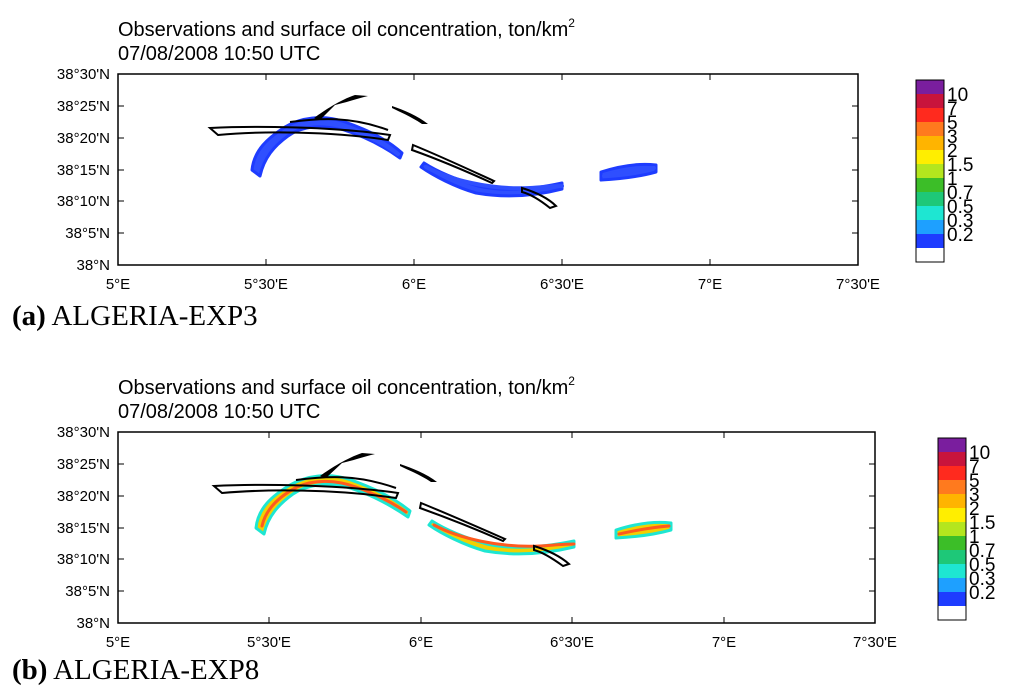 The image size is (1029, 700). I want to click on legend-label: 0.5, so click(982, 565).